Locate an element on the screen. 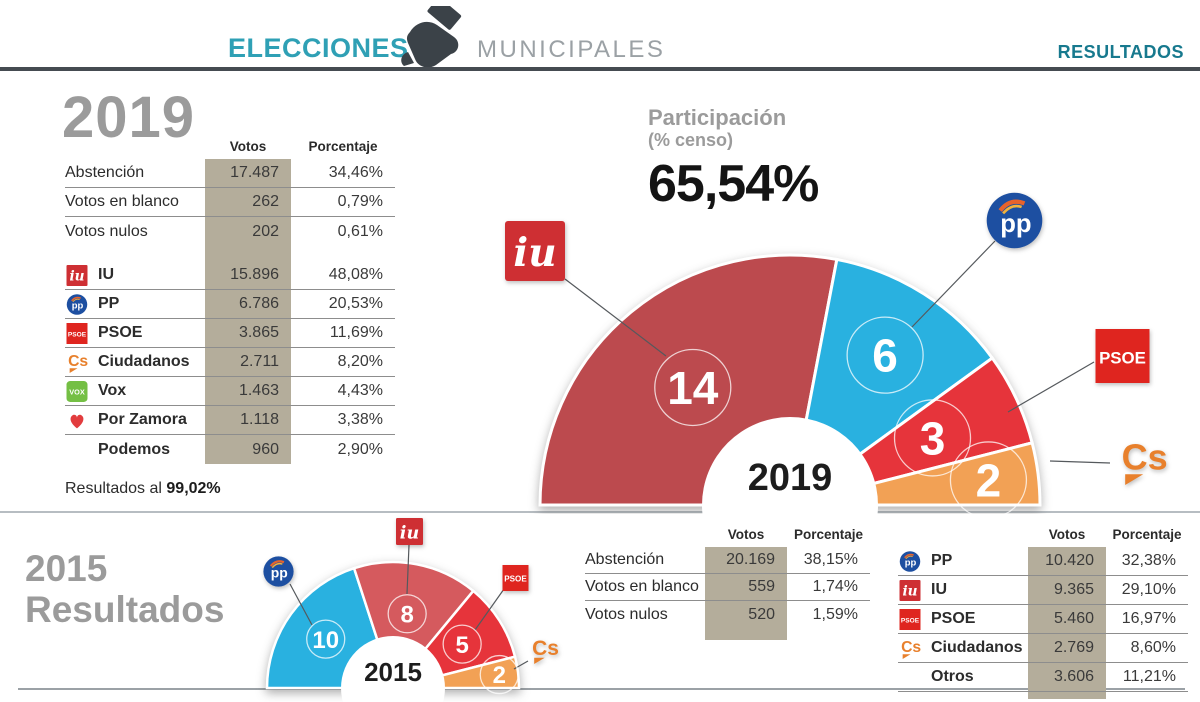 The height and width of the screenshot is (702, 1200). percentage-value: 4,43% is located at coordinates (360, 390).